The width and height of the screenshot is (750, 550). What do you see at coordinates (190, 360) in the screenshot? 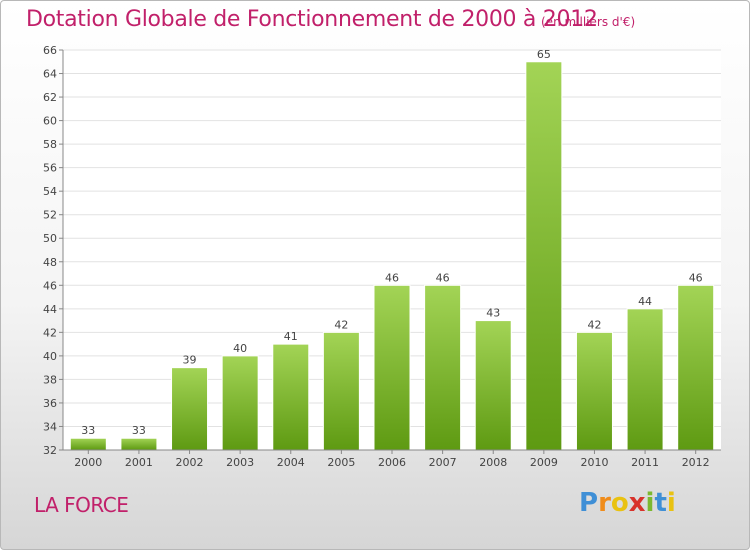
I see `bar-value-label: 39` at bounding box center [190, 360].